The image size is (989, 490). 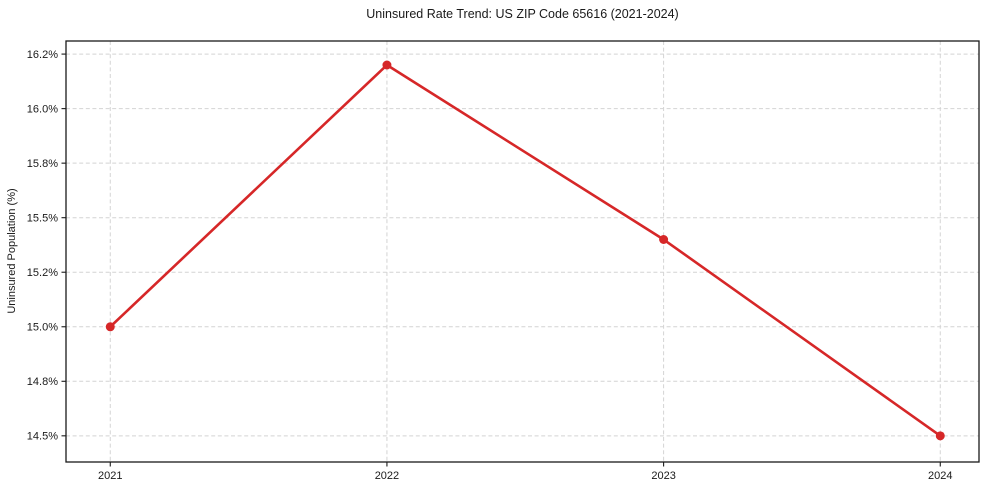 I want to click on x-tick-label: 2022, so click(x=387, y=476).